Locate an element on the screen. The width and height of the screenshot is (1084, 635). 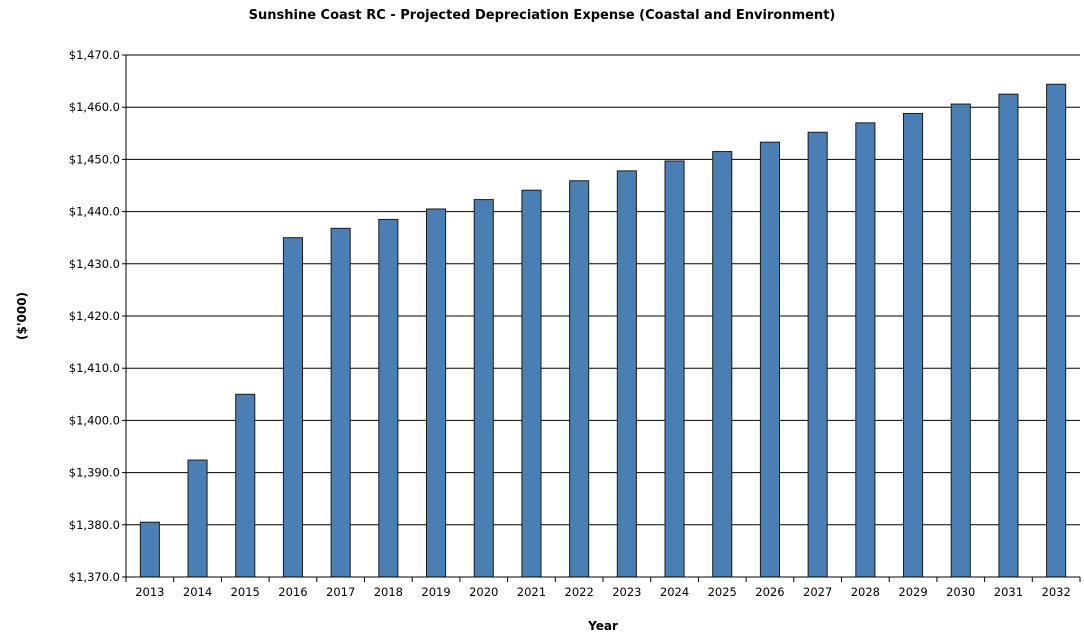
bar-2027 is located at coordinates (817, 354).